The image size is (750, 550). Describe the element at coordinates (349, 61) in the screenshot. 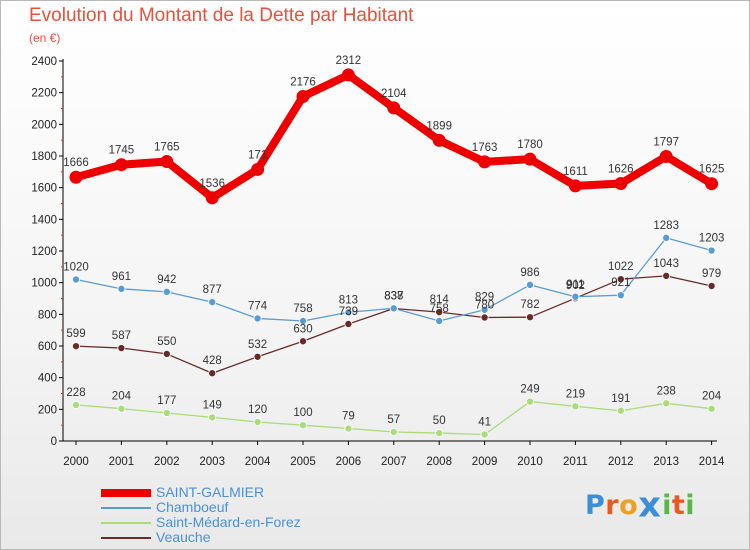

I see `data-label: 2312` at that location.